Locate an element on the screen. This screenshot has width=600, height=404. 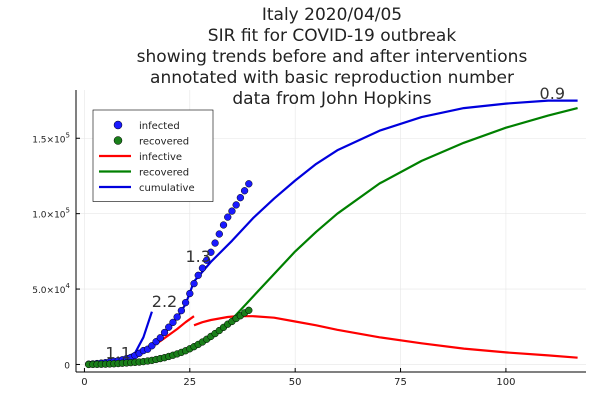
y-tick-label: 0 is located at coordinates (67, 366).